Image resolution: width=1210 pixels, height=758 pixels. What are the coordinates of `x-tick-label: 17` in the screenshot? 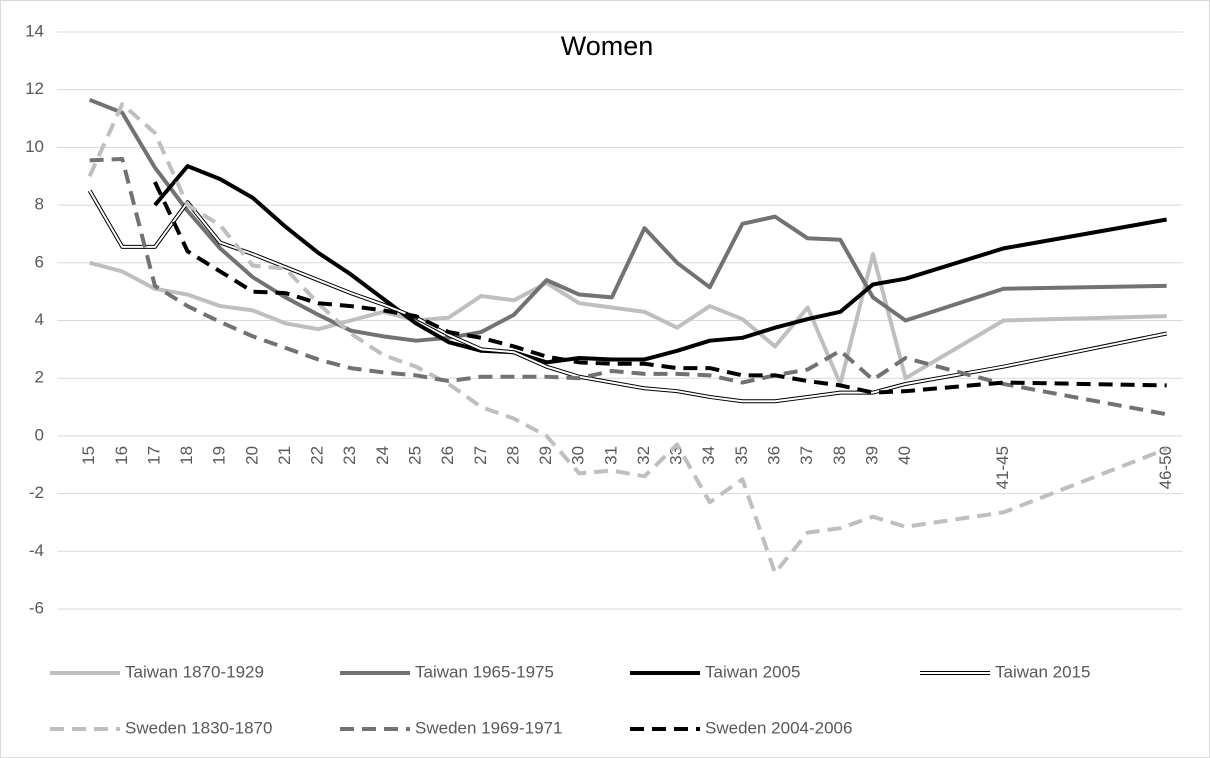 It's located at (153, 455).